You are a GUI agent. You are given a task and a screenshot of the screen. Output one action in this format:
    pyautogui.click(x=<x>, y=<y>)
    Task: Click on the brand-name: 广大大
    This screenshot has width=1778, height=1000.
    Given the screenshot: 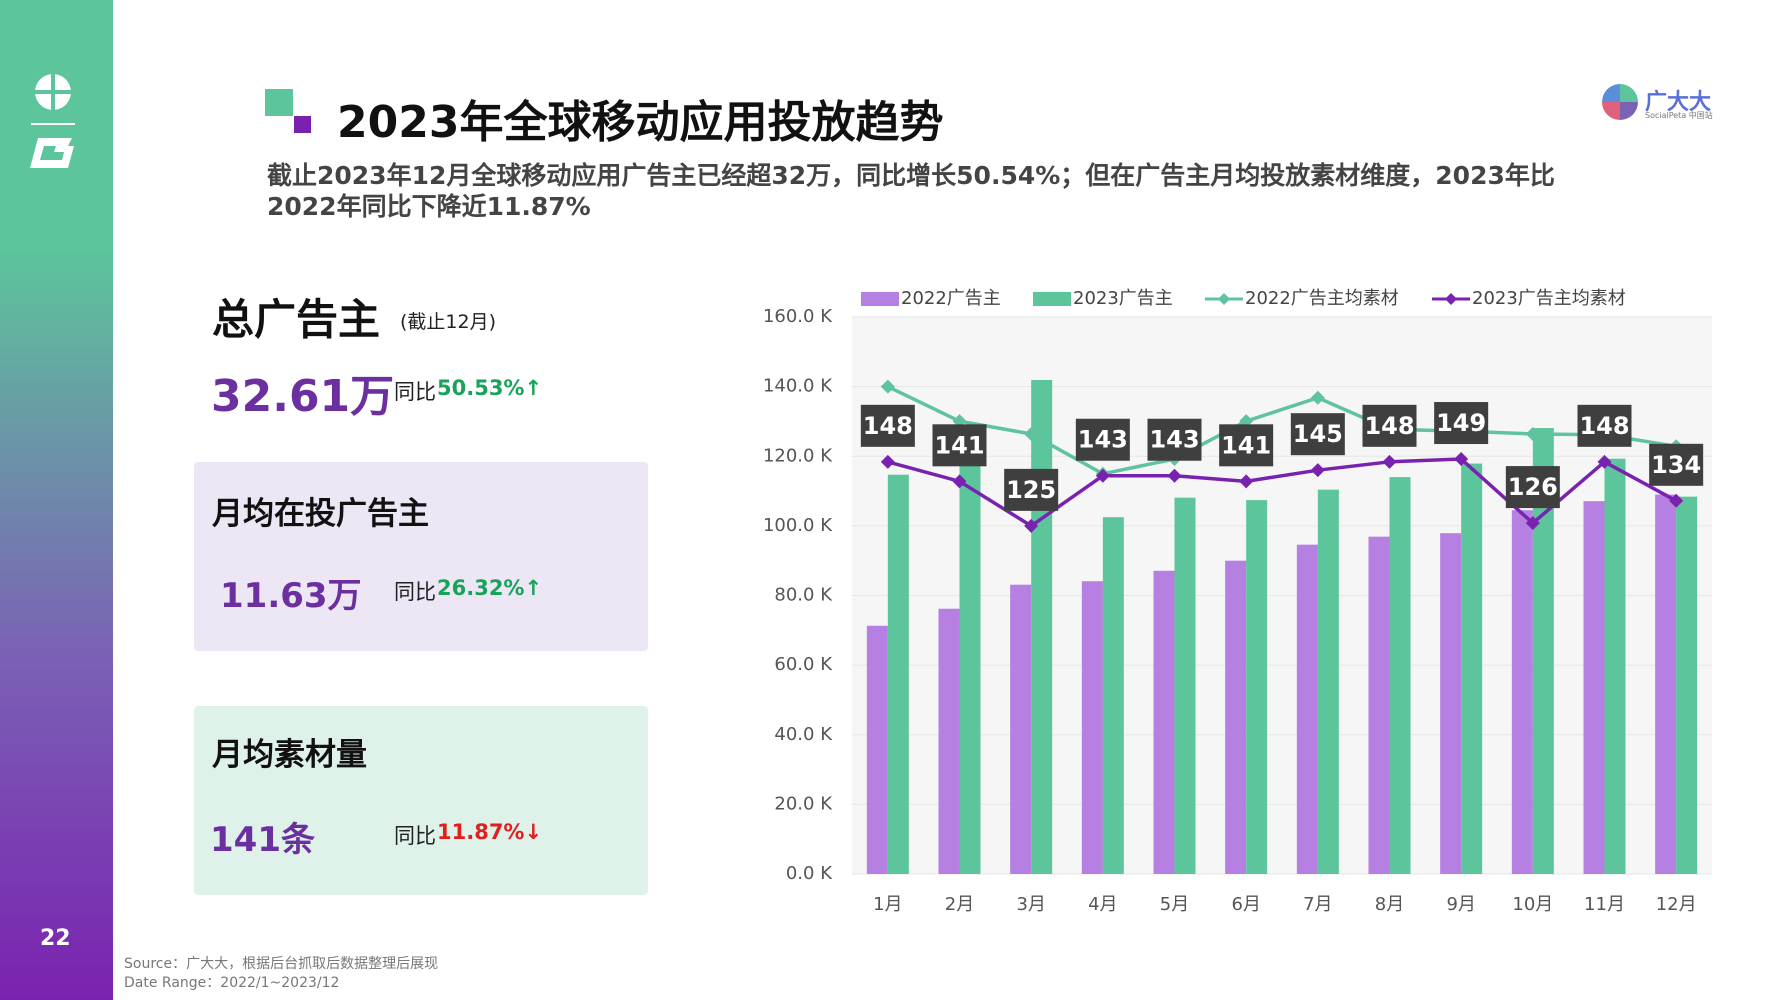 What is the action you would take?
    pyautogui.click(x=1678, y=102)
    